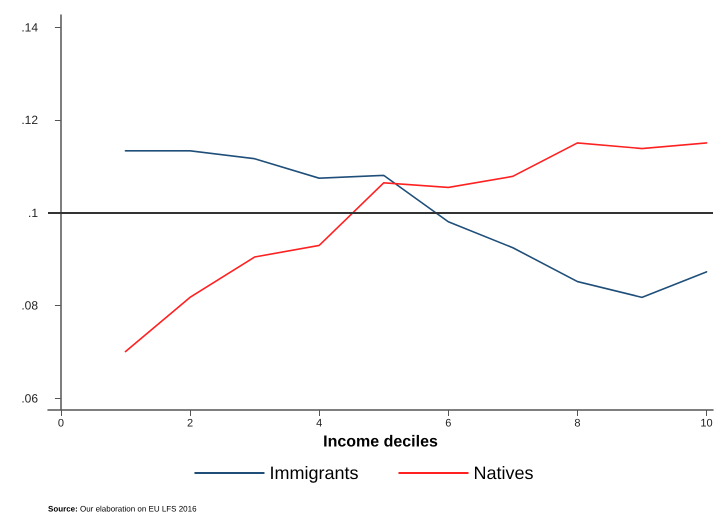  I want to click on source-note: Source: Our elaboration on EU LFS 2016, so click(123, 509).